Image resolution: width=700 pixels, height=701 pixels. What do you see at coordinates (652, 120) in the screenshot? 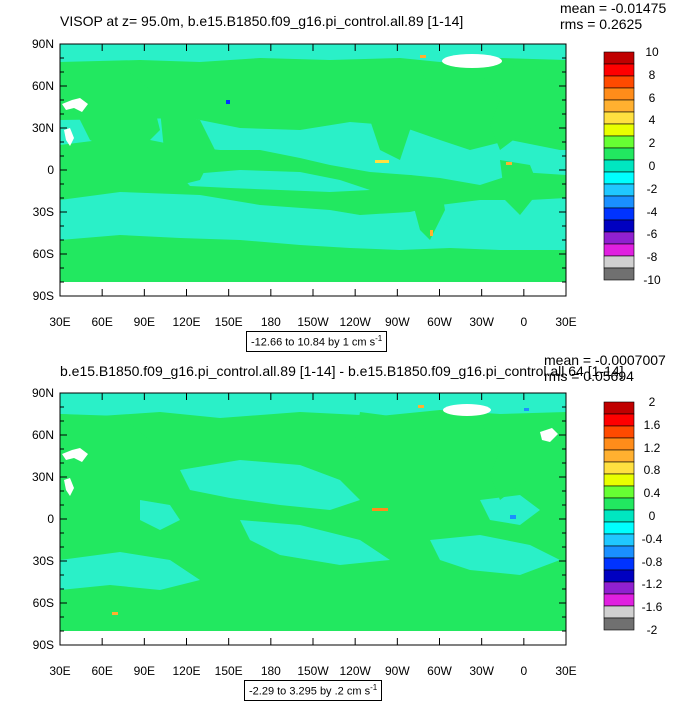
I see `colorbar-label: 4` at bounding box center [652, 120].